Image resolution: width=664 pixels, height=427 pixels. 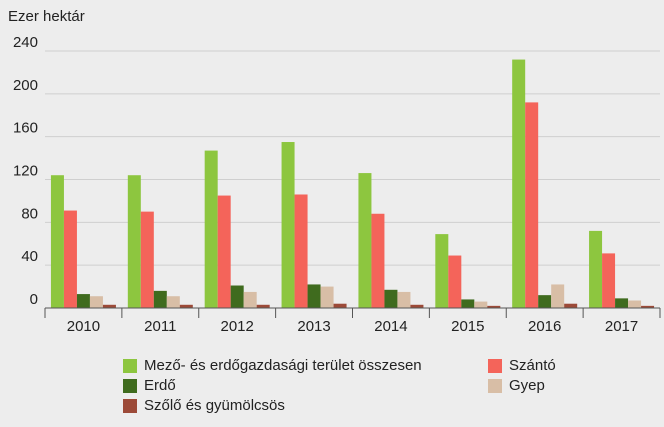 What do you see at coordinates (532, 365) in the screenshot?
I see `legend-label: Szántó` at bounding box center [532, 365].